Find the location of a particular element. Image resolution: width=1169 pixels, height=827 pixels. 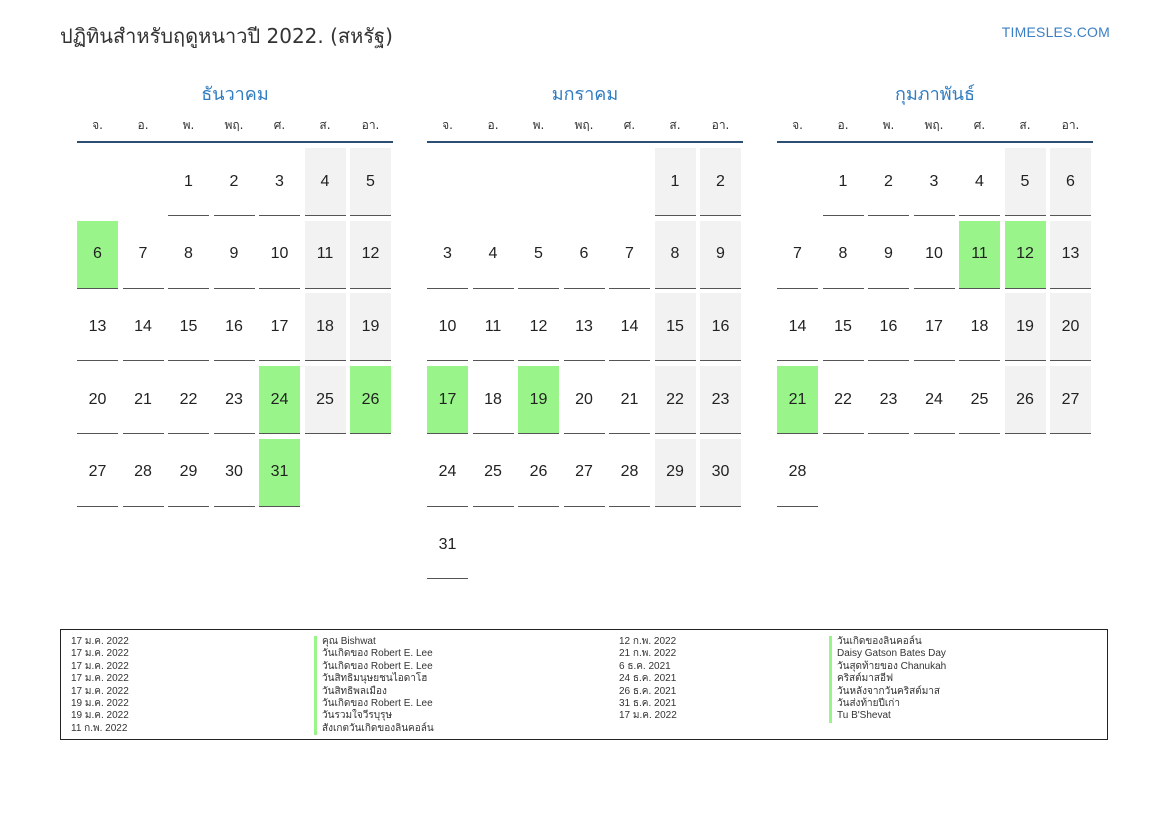

holiday-day-cell: 31 is located at coordinates (279, 472).